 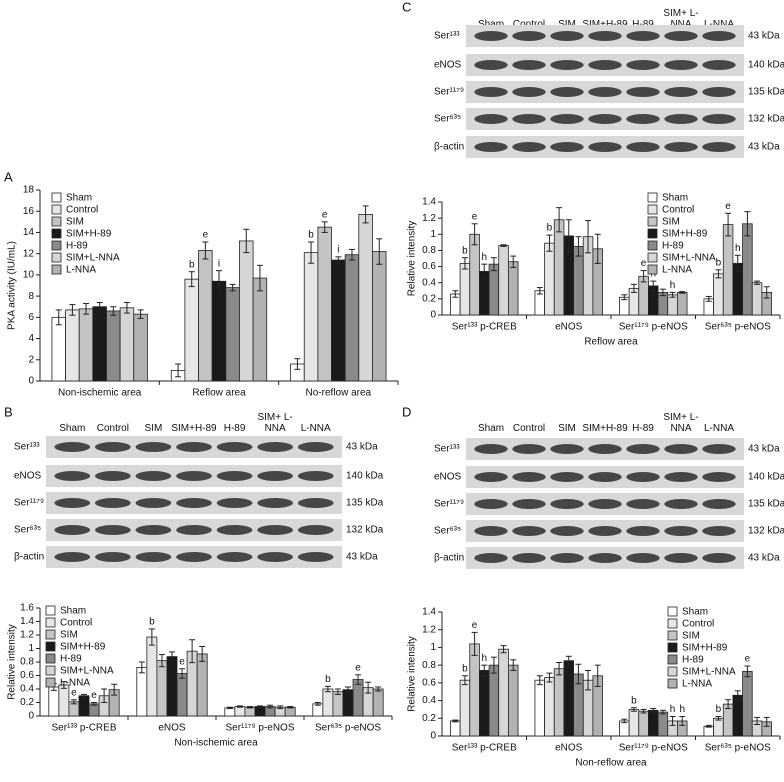 I want to click on lane-label-box: Control, so click(x=529, y=428).